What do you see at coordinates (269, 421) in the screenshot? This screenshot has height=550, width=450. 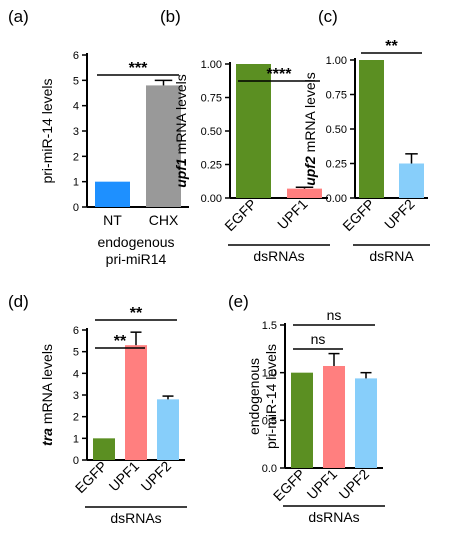 I see `y-tick-label: 0.5` at bounding box center [269, 421].